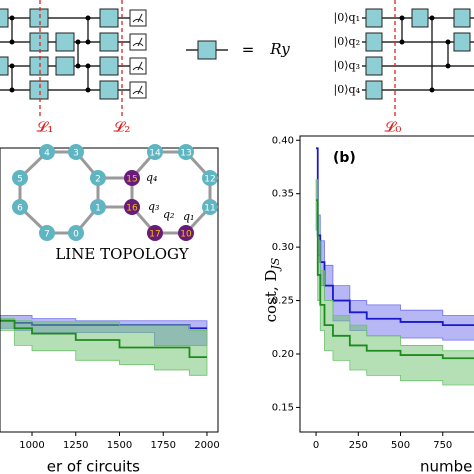  What do you see at coordinates (119, 445) in the screenshot?
I see `x-tick-label: 1500` at bounding box center [119, 445].